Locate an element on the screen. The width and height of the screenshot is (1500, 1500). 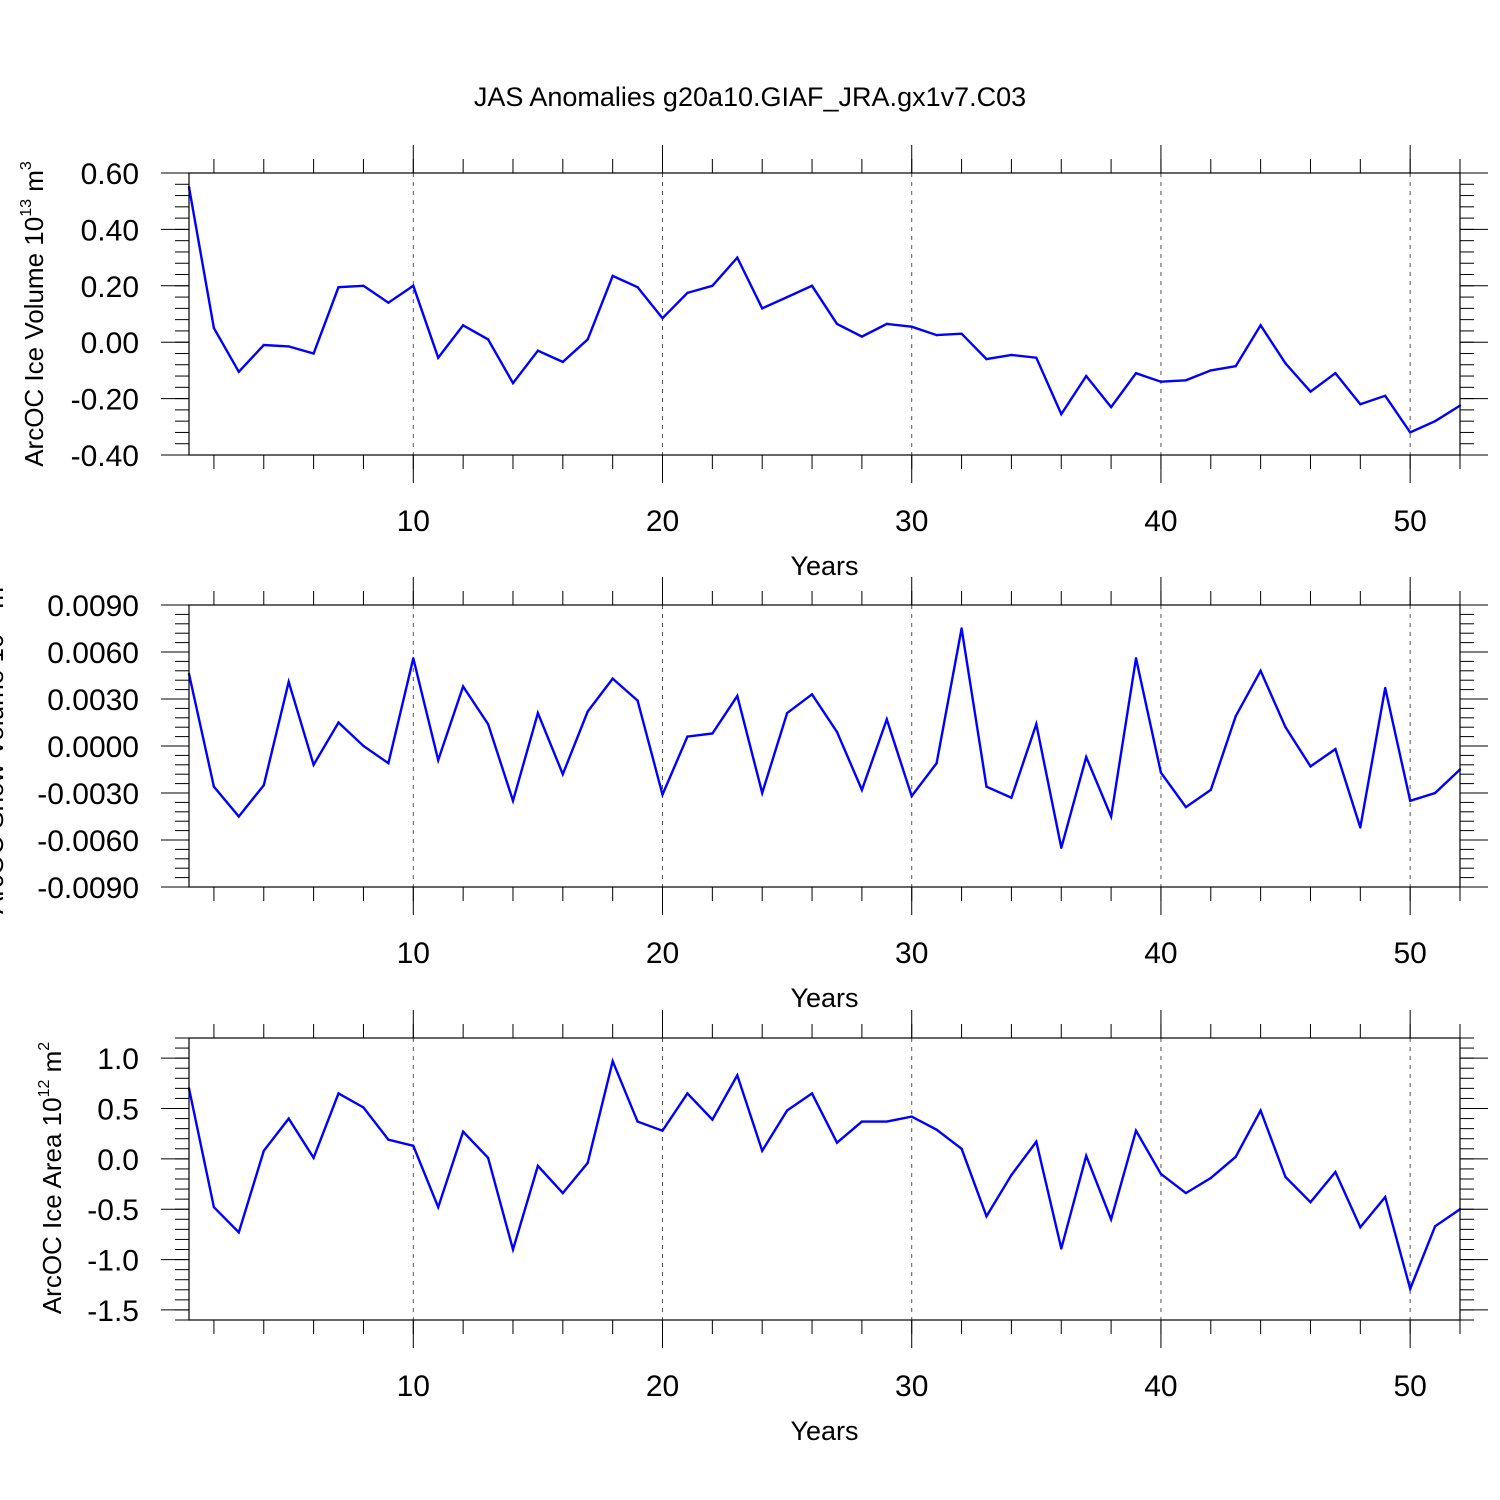
y-tick-label: -0.40 is located at coordinates (105, 456).